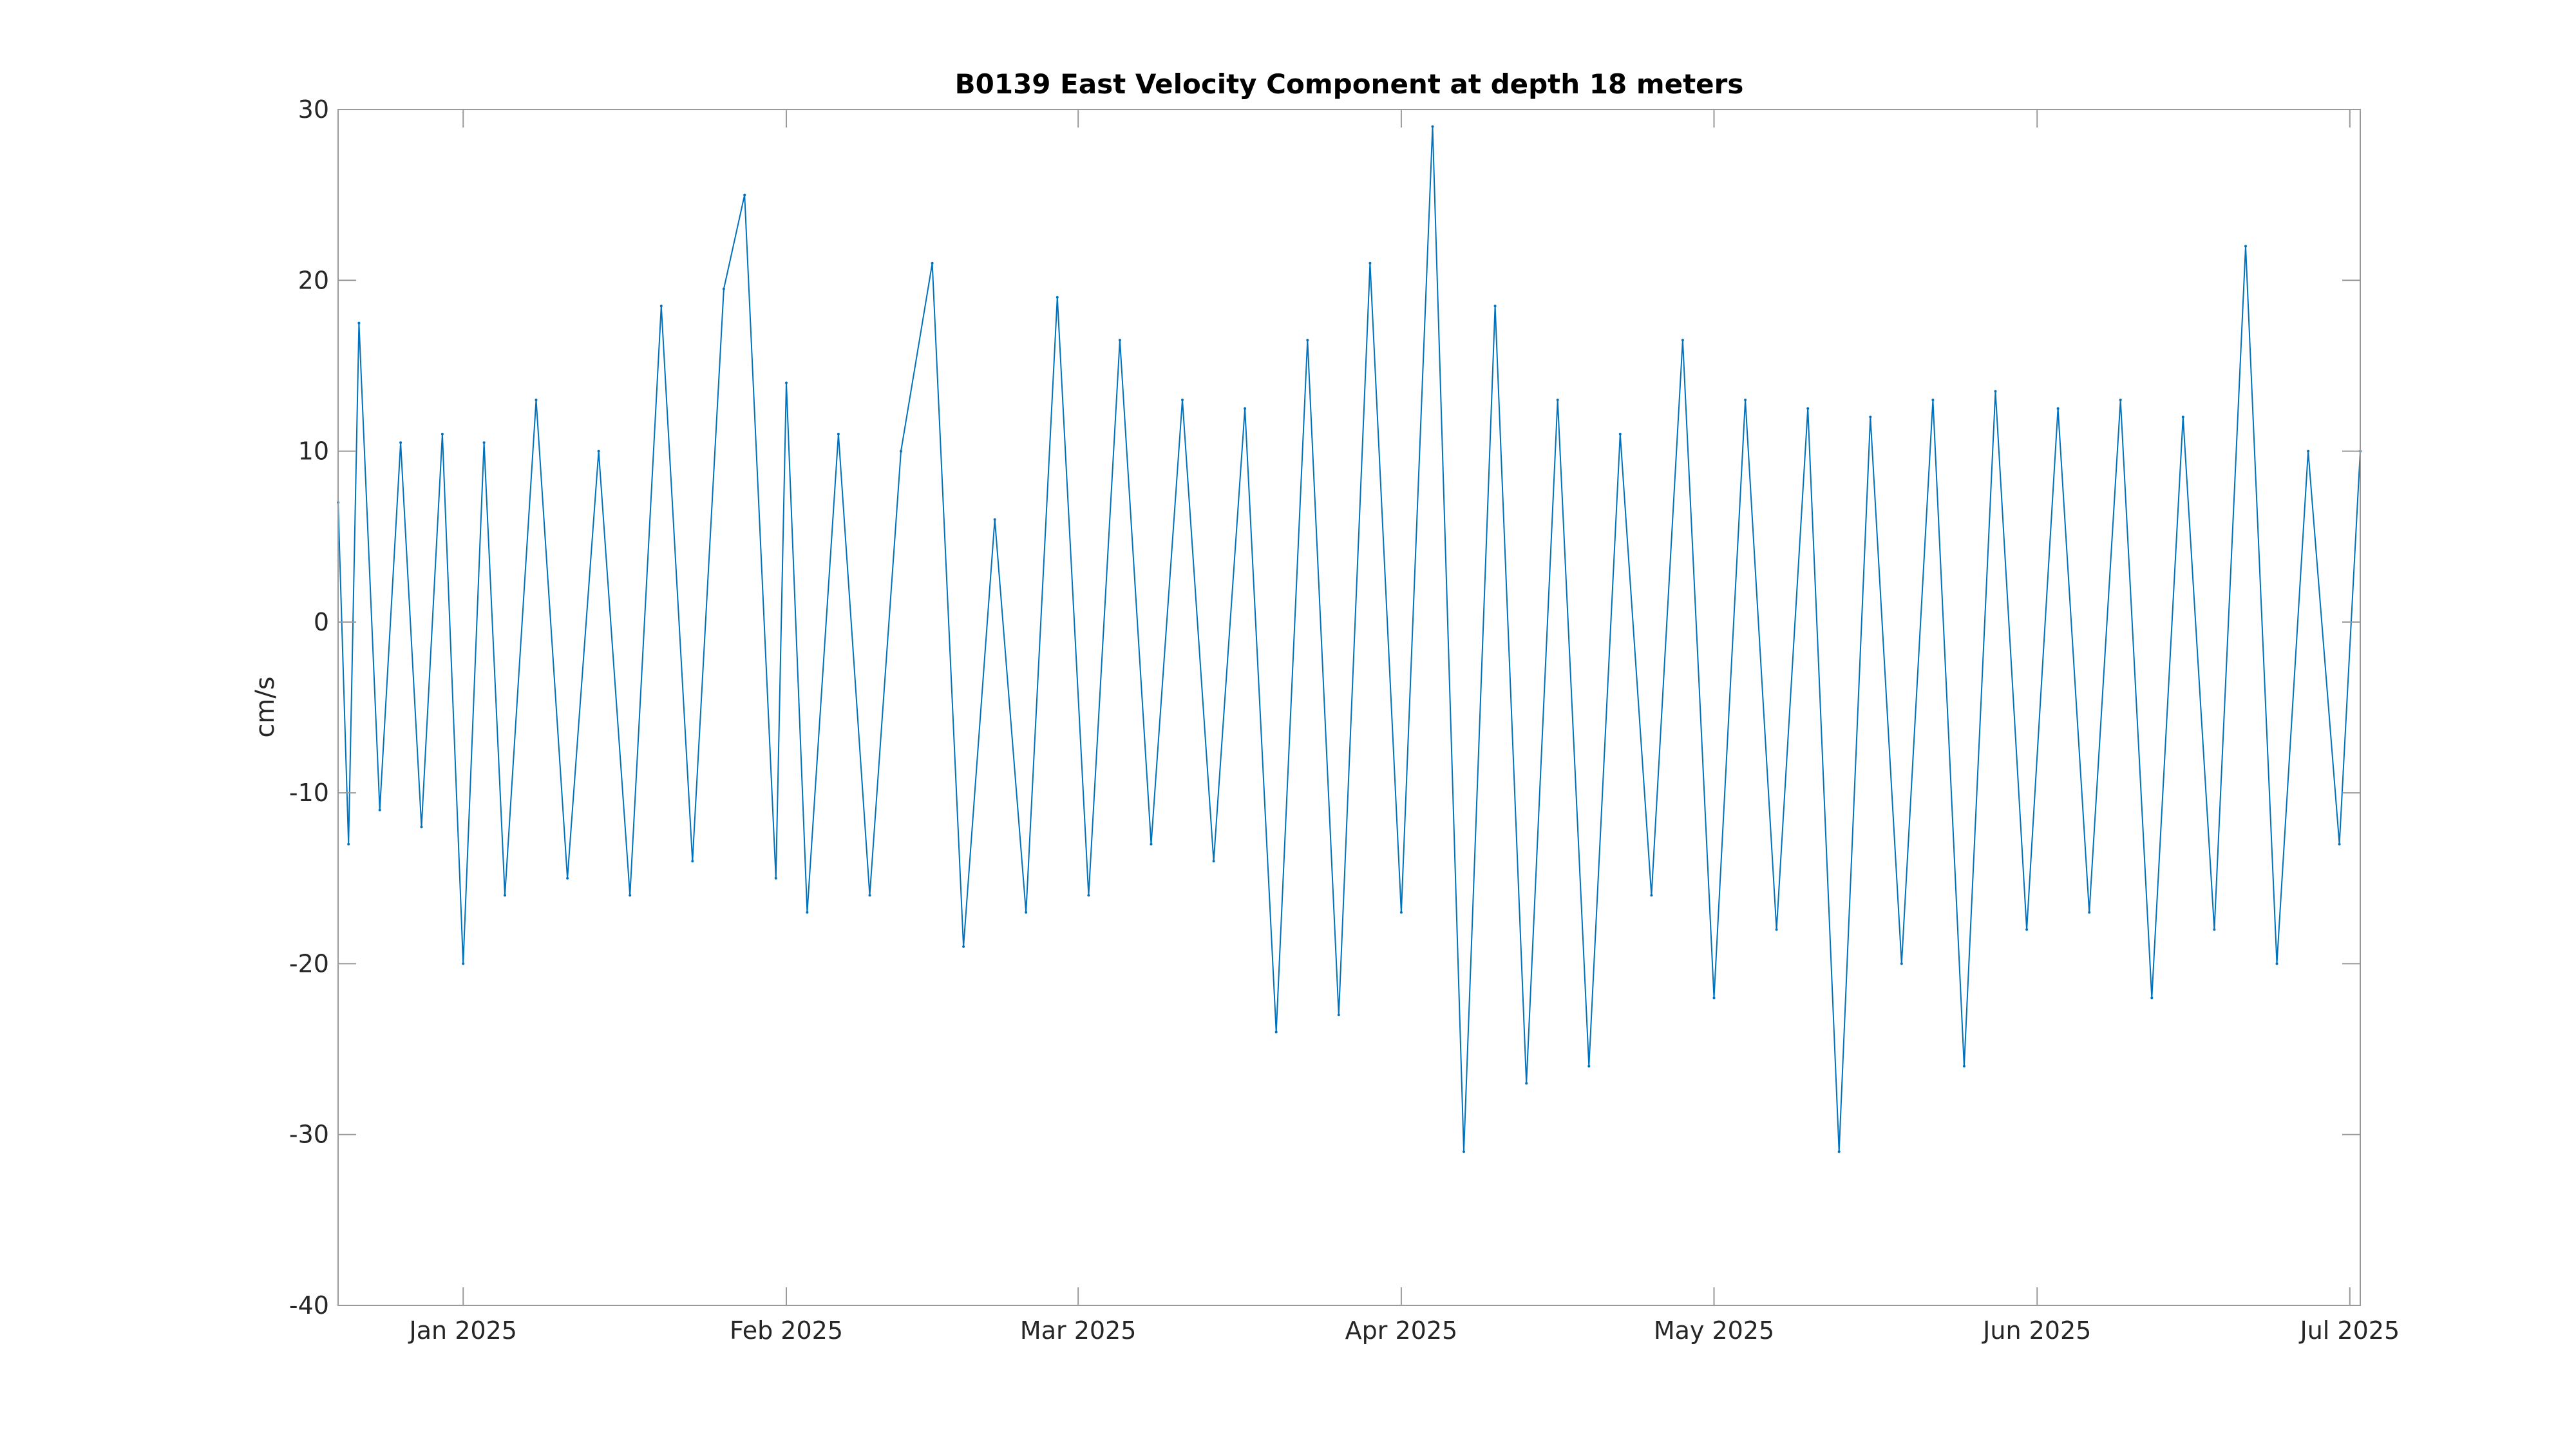  Describe the element at coordinates (786, 1331) in the screenshot. I see `x-tick-label: Feb 2025` at that location.